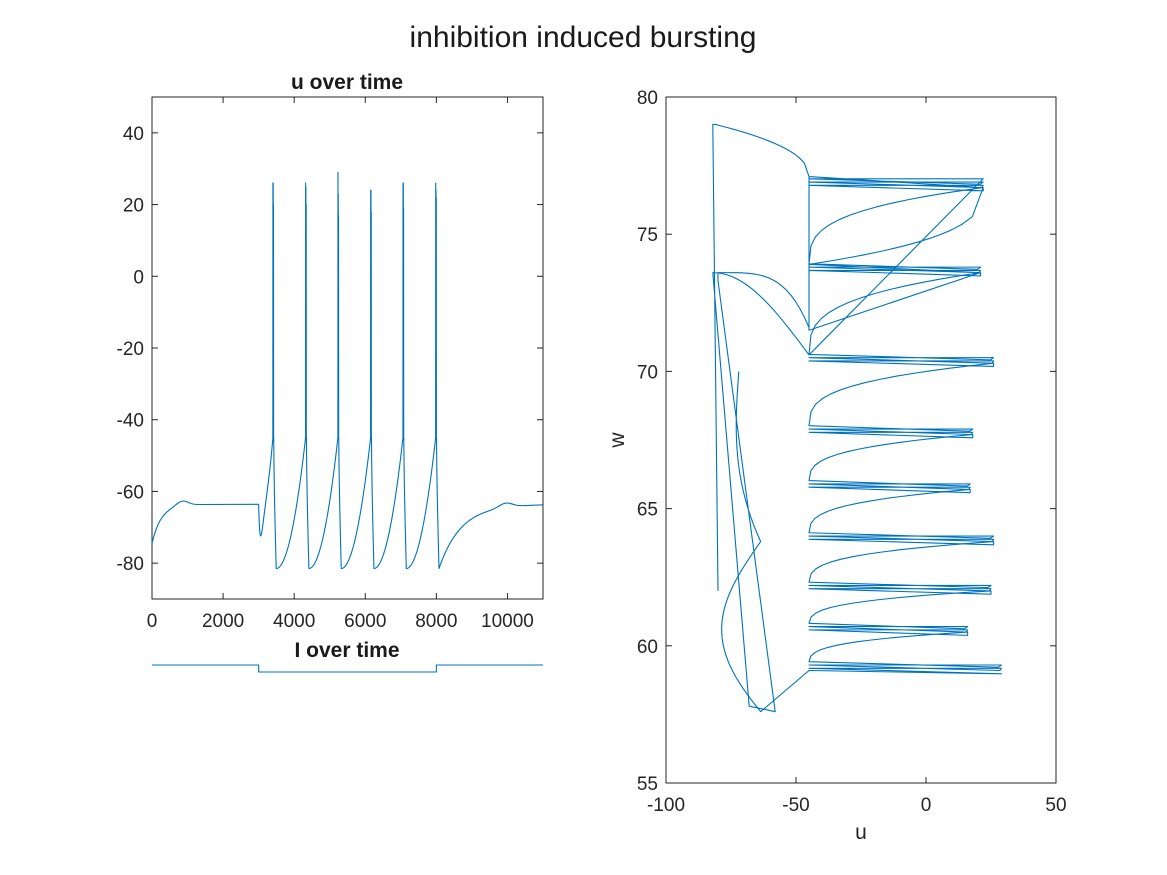 This screenshot has width=1167, height=875. I want to click on phase-ytick-label: 75, so click(647, 235).